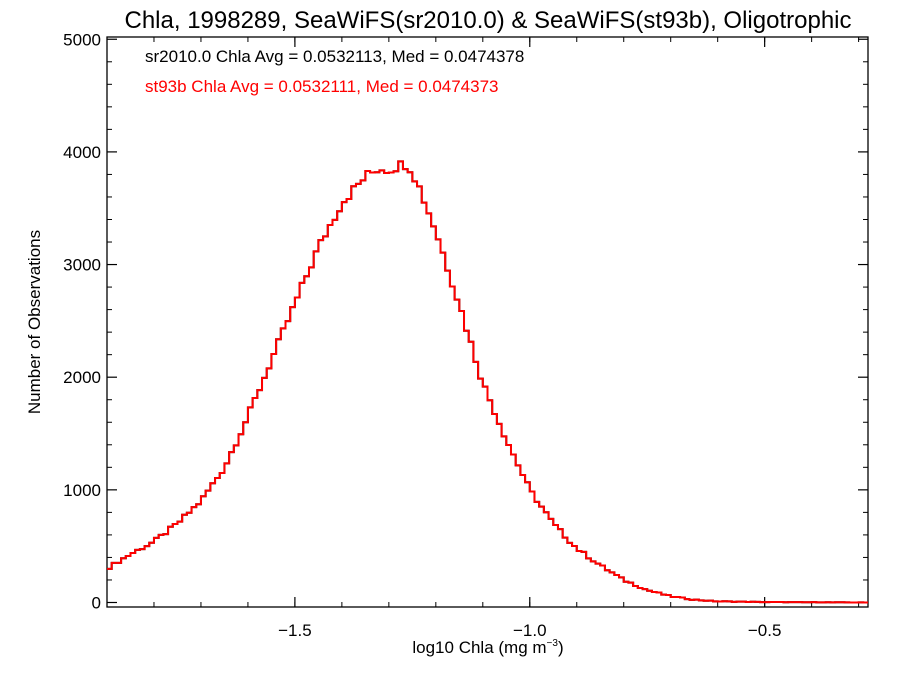 The height and width of the screenshot is (675, 900). I want to click on x-axis-label-exponent: −3, so click(553, 643).